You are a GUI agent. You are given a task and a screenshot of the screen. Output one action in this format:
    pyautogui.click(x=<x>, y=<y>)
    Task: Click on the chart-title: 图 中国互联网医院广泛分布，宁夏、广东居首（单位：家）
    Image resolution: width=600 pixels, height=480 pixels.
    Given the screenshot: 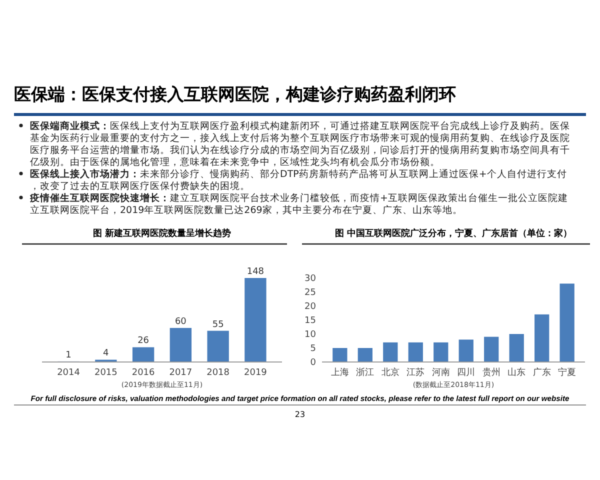 What is the action you would take?
    pyautogui.click(x=453, y=233)
    